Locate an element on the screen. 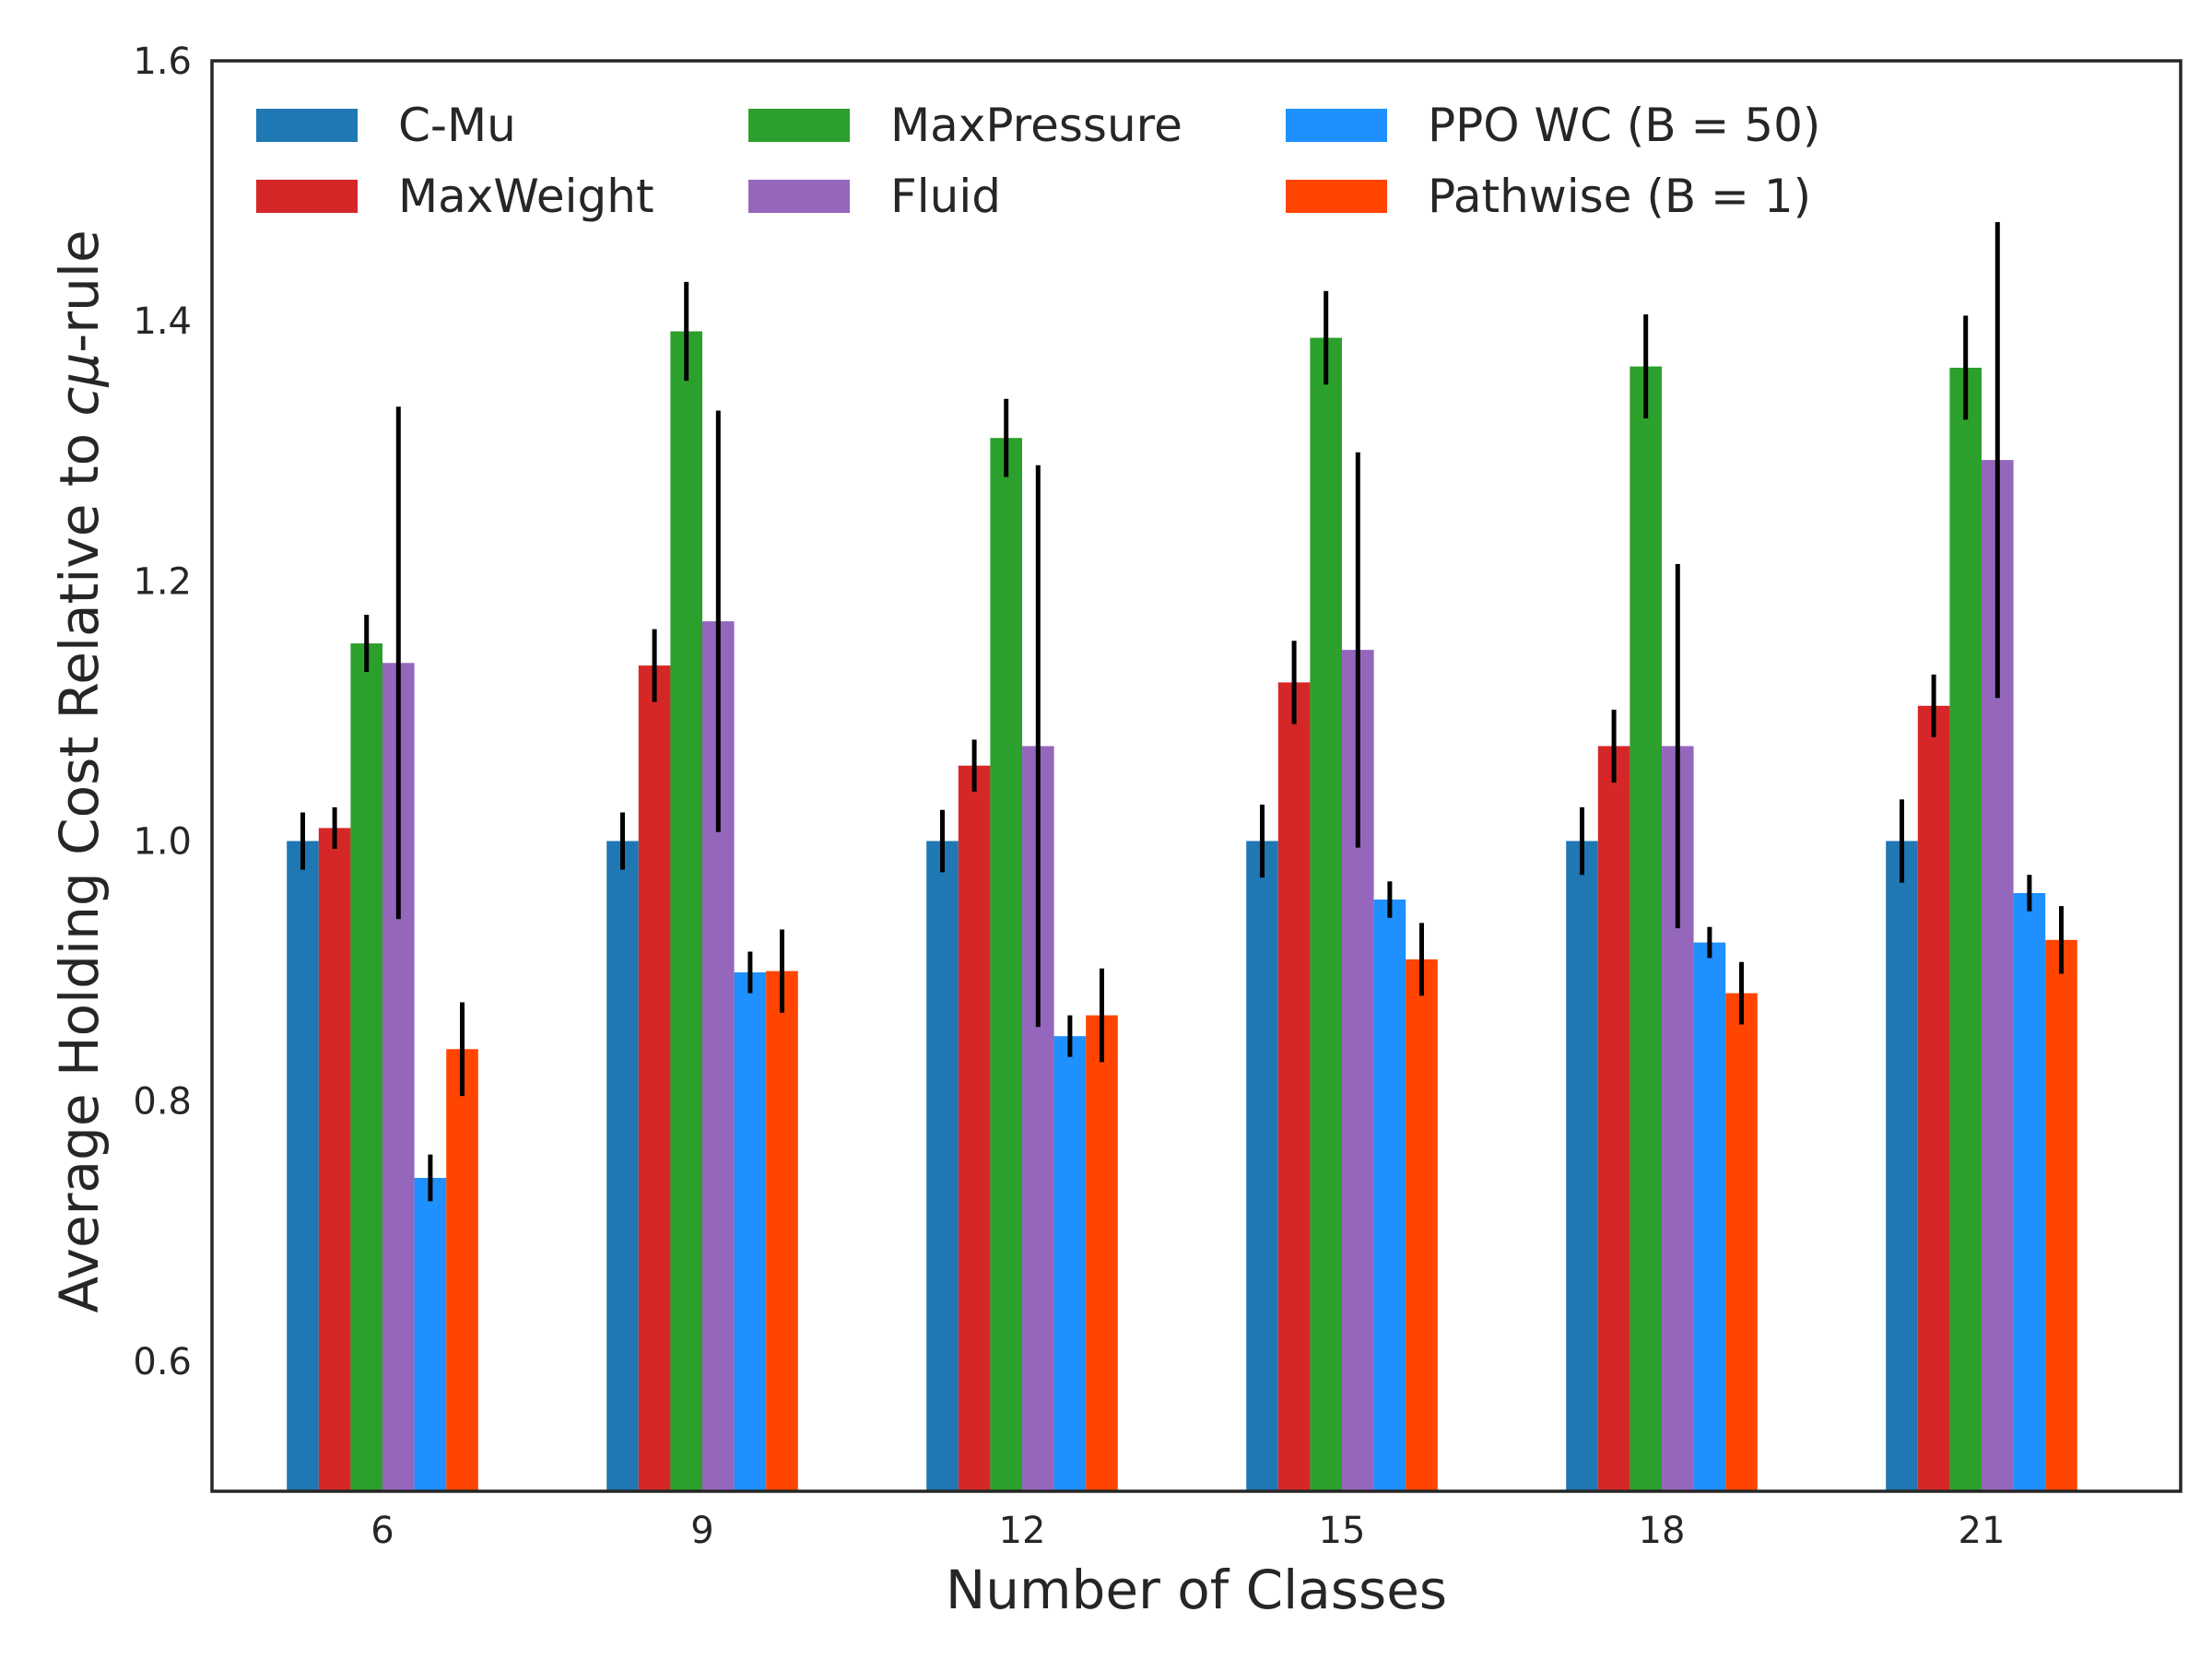  bar-ppo-wc-b-50--18 is located at coordinates (1709, 1216).